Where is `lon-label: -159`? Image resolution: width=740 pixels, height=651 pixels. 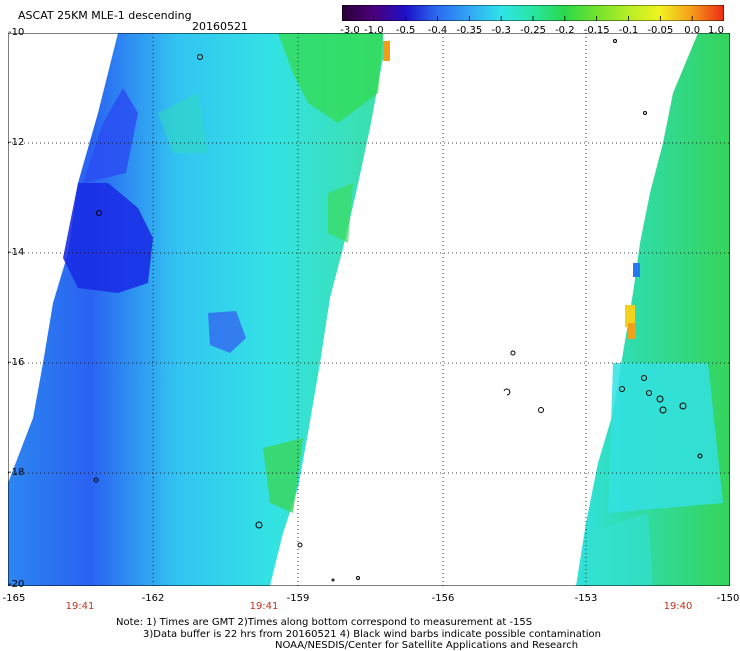
lon-label: -159 is located at coordinates (298, 598).